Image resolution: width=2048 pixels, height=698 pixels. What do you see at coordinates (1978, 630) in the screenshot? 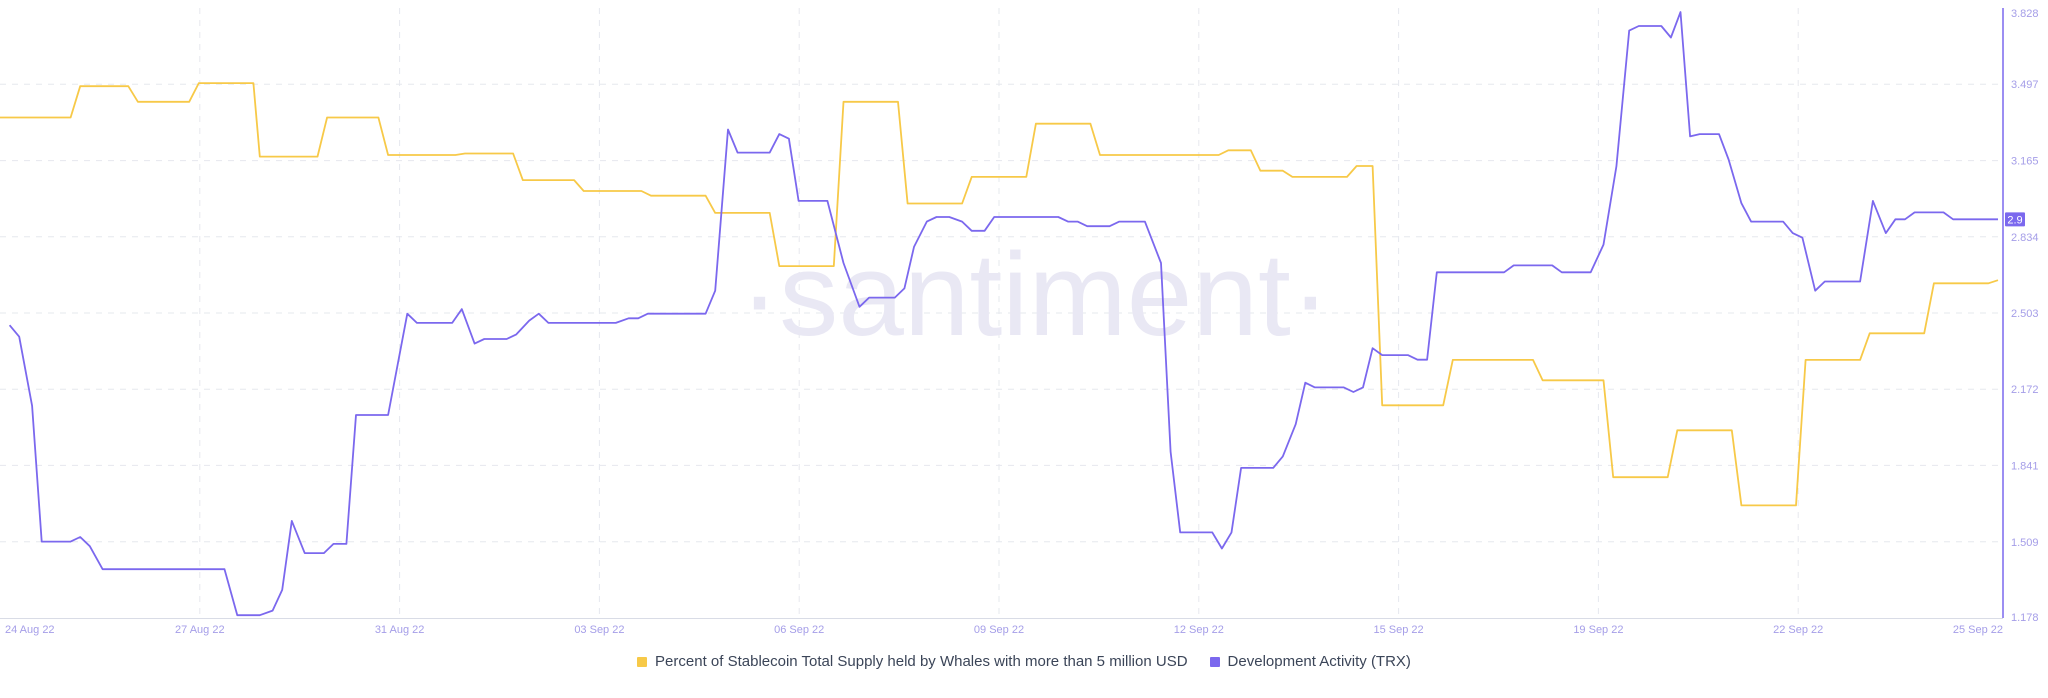
I see `x-tick-label: 25 Sep 22` at bounding box center [1978, 630].